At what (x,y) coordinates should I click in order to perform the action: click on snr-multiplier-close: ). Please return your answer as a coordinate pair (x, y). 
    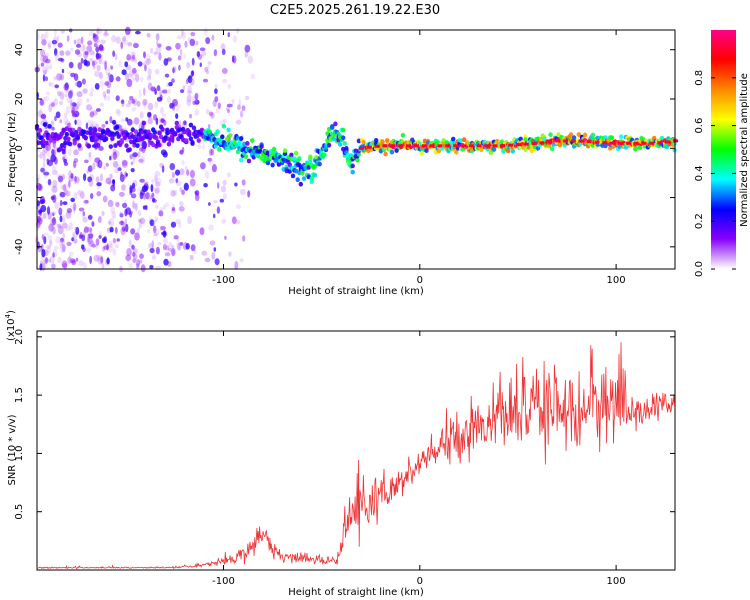
    Looking at the image, I should click on (11, 312).